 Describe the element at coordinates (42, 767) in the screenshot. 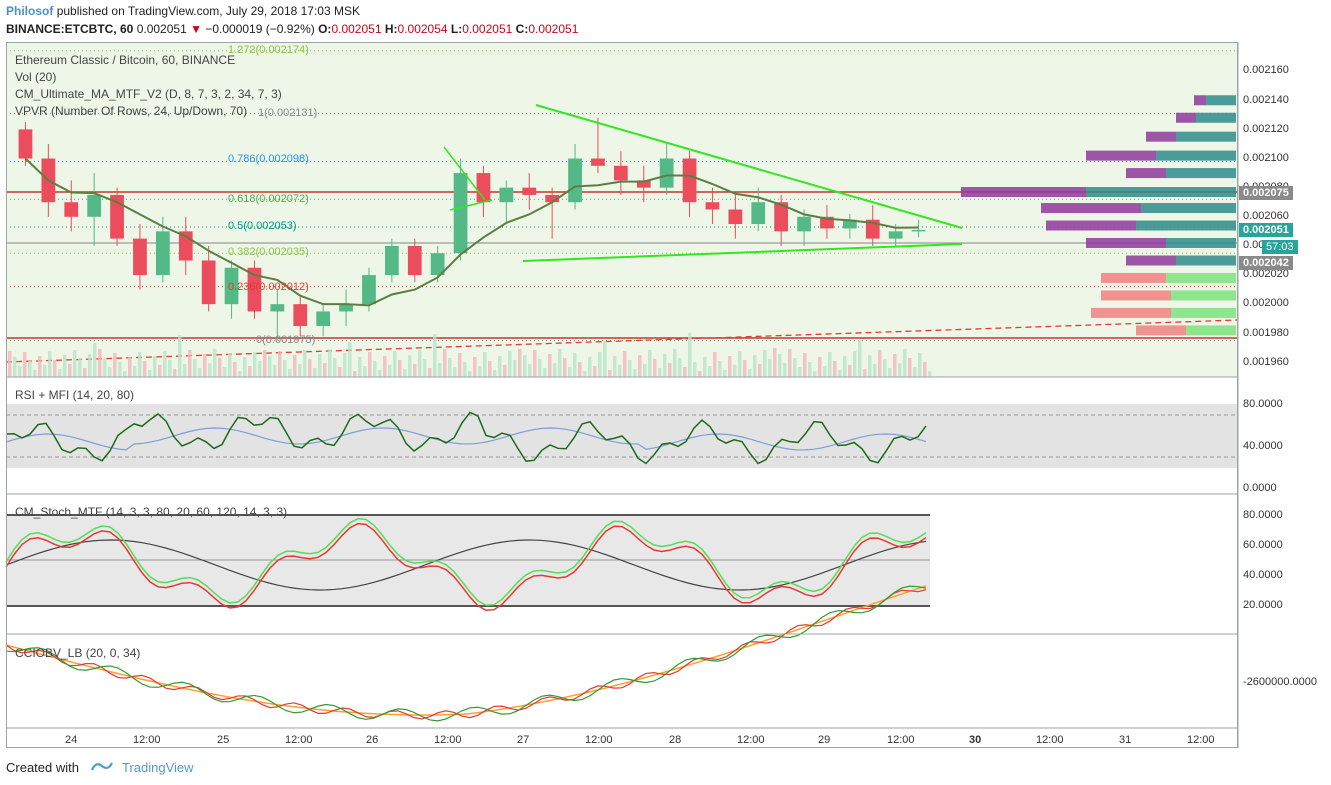

I see `created-with: Created with` at that location.